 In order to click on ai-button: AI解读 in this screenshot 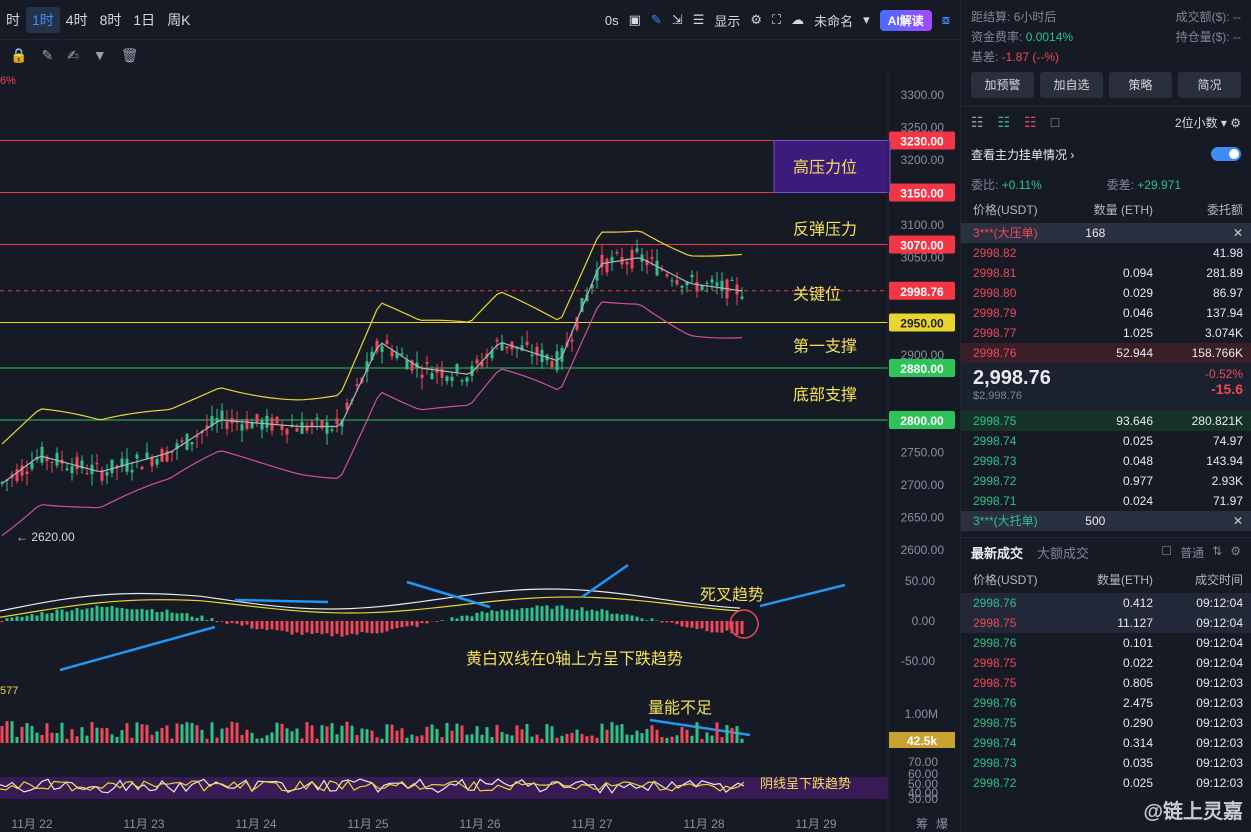, I will do `click(905, 20)`.